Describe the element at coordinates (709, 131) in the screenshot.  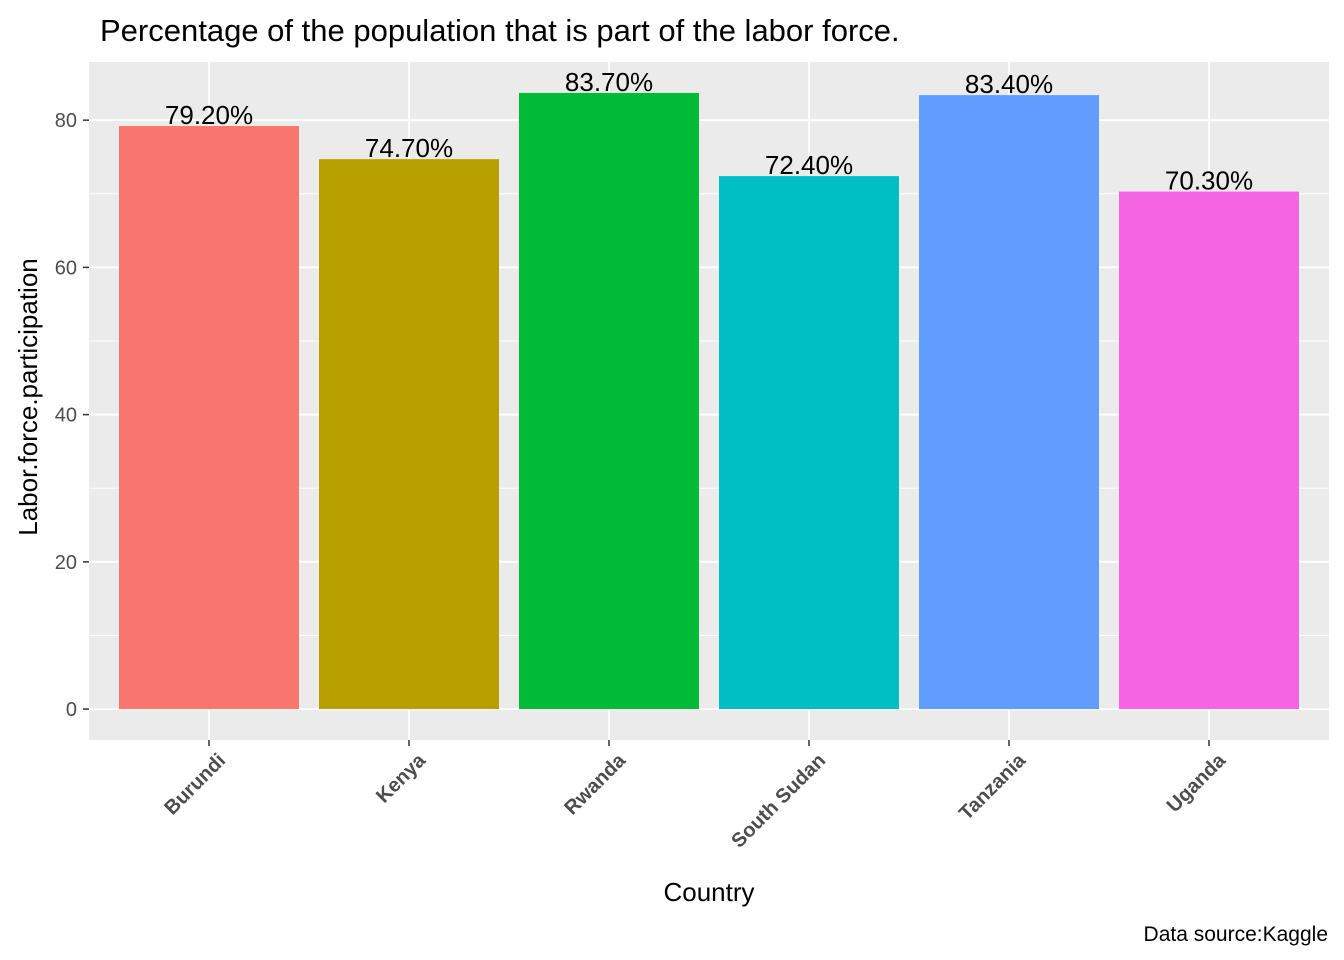
I see `data-labels: 79.20% 74.70% 83.70% 72.40% 83.40% 70.30%` at that location.